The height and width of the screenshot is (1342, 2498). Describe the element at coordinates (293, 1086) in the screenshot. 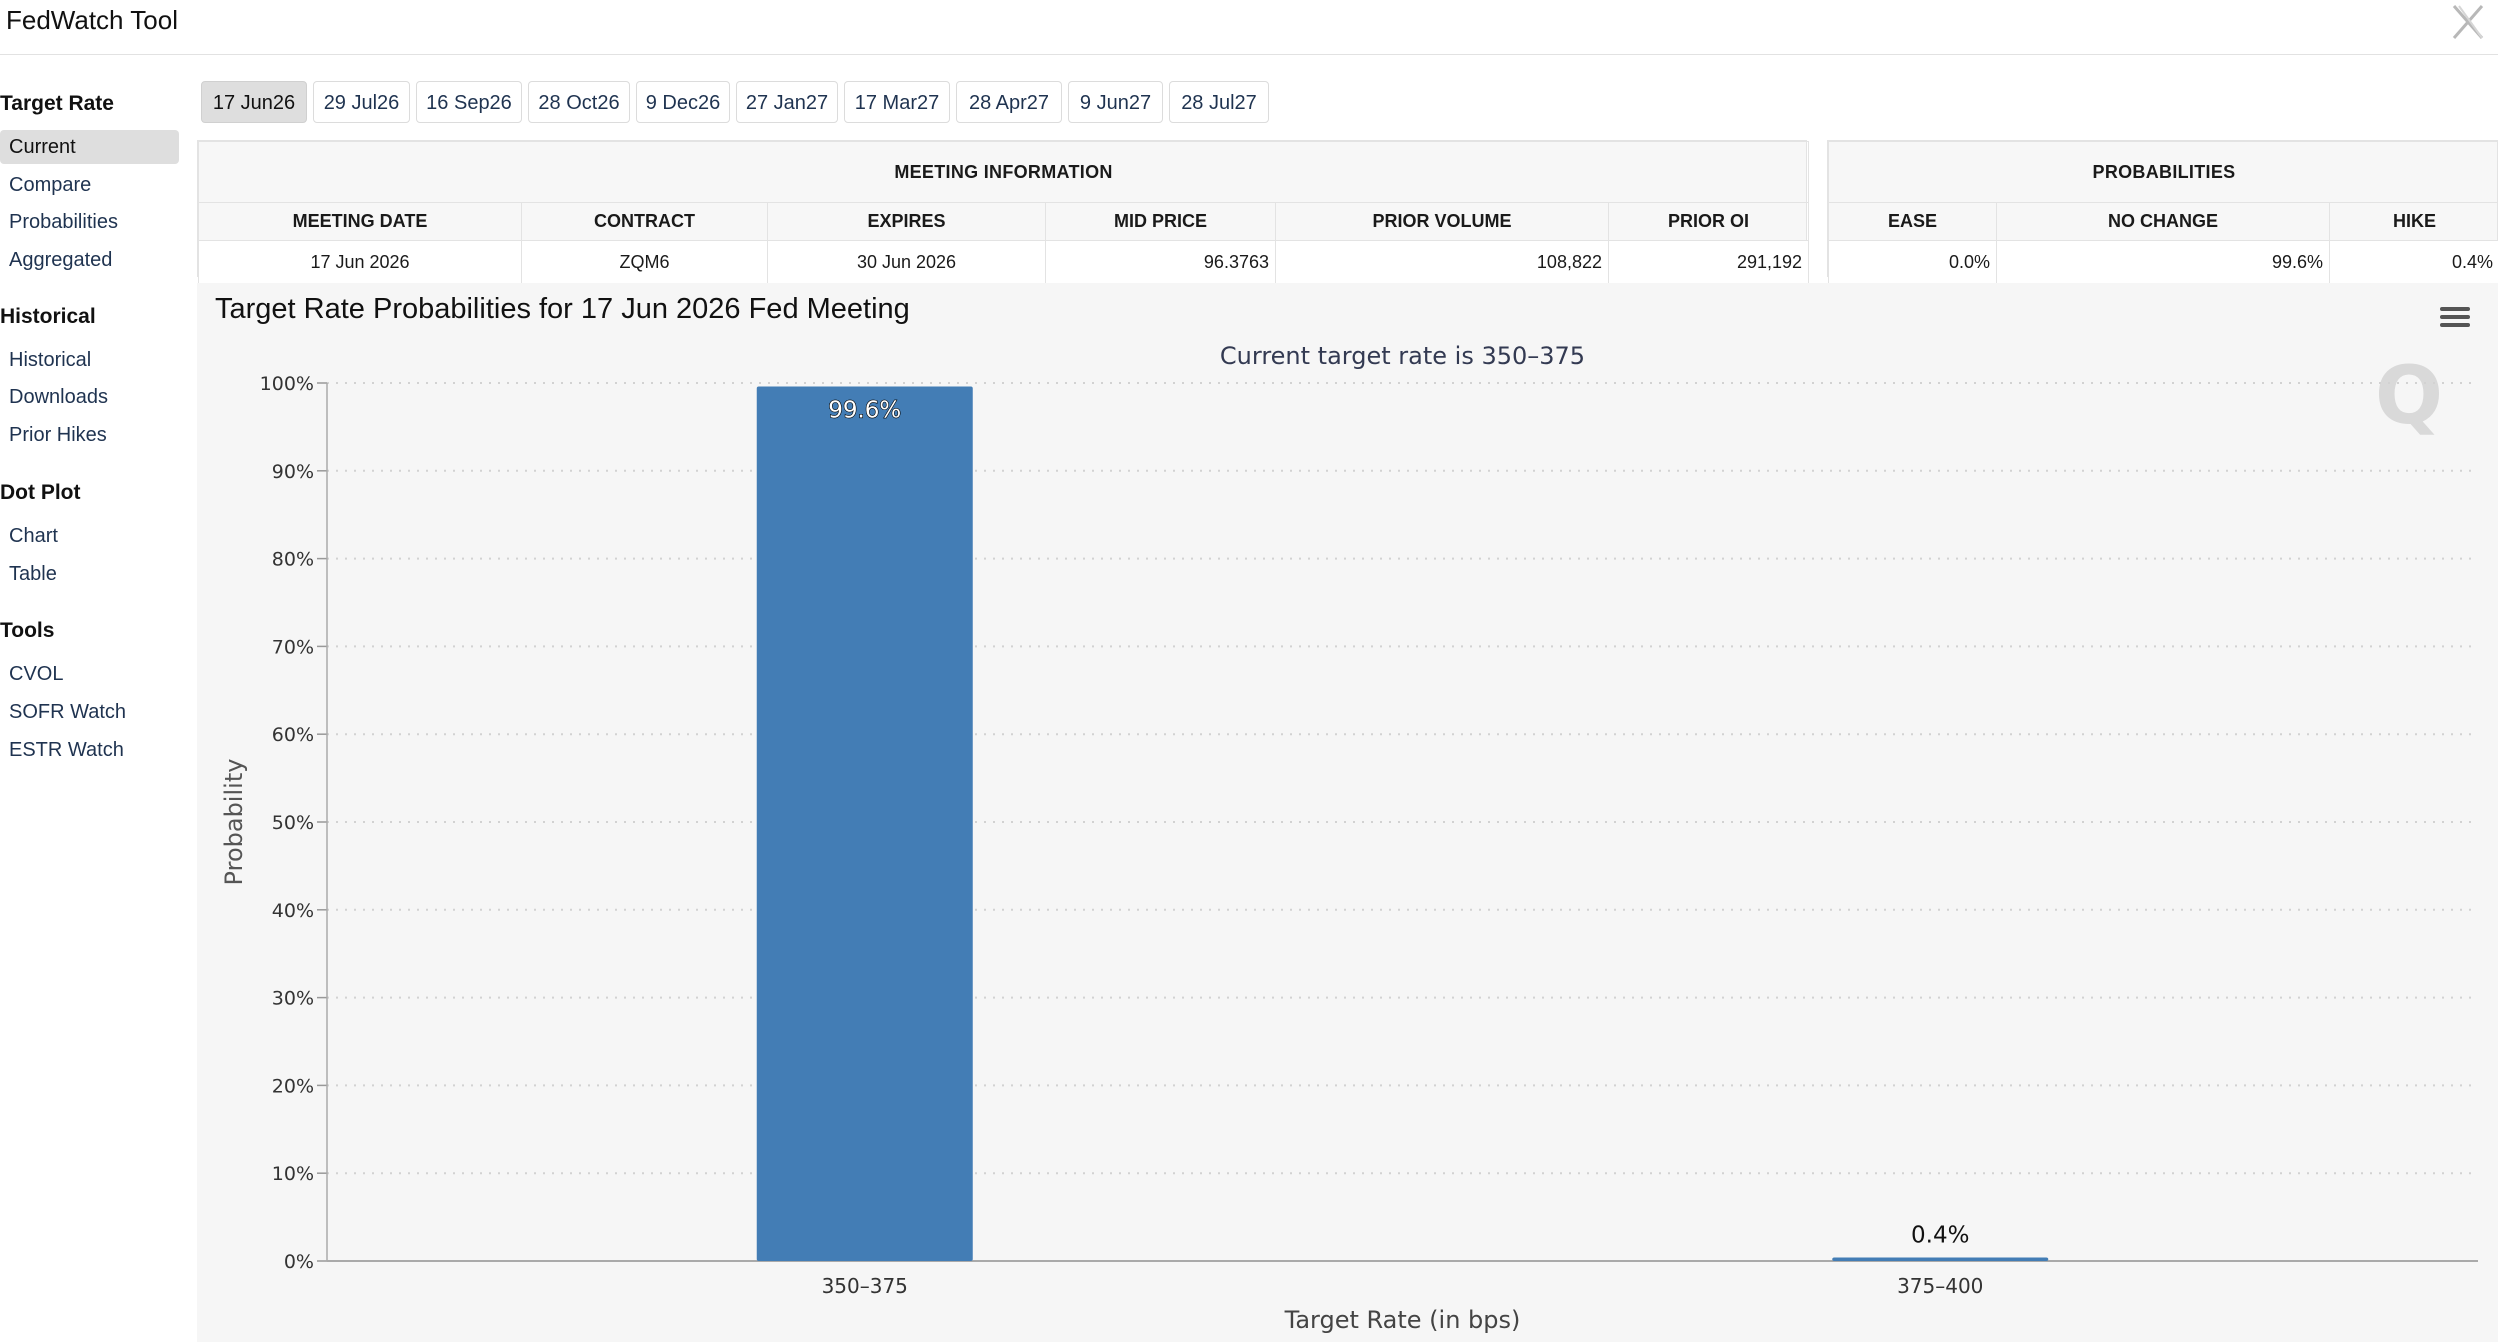

I see `y-tick-label: 20%` at that location.